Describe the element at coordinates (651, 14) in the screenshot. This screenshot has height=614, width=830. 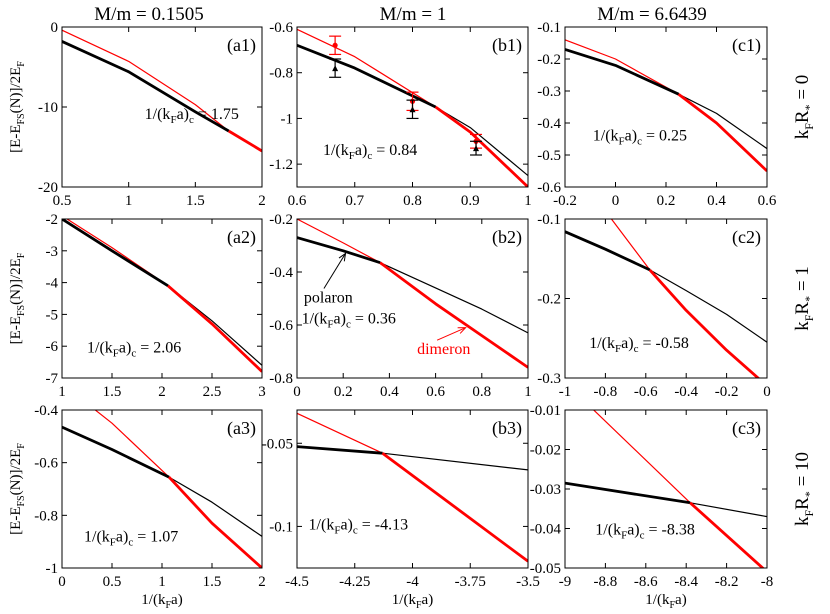
I see `column-title-c: M/m = 6.6439` at that location.